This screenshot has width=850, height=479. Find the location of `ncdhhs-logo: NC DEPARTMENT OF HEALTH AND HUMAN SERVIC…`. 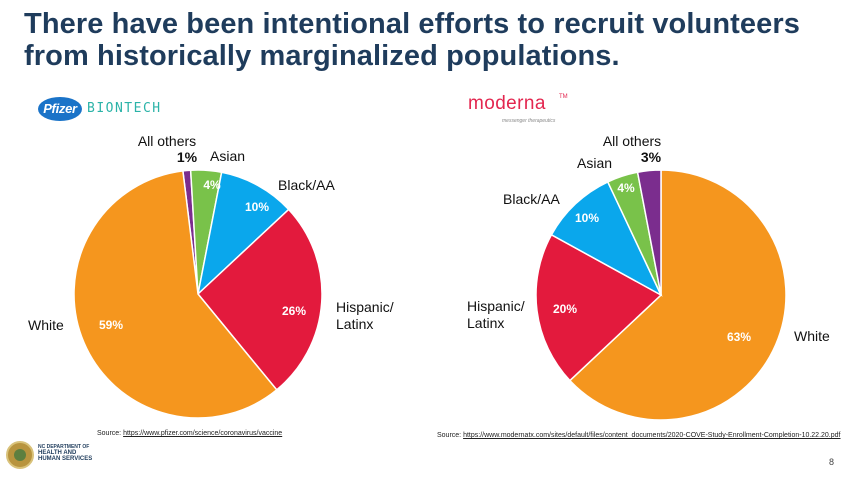

ncdhhs-logo: NC DEPARTMENT OF HEALTH AND HUMAN SERVIC… is located at coordinates (56, 457).